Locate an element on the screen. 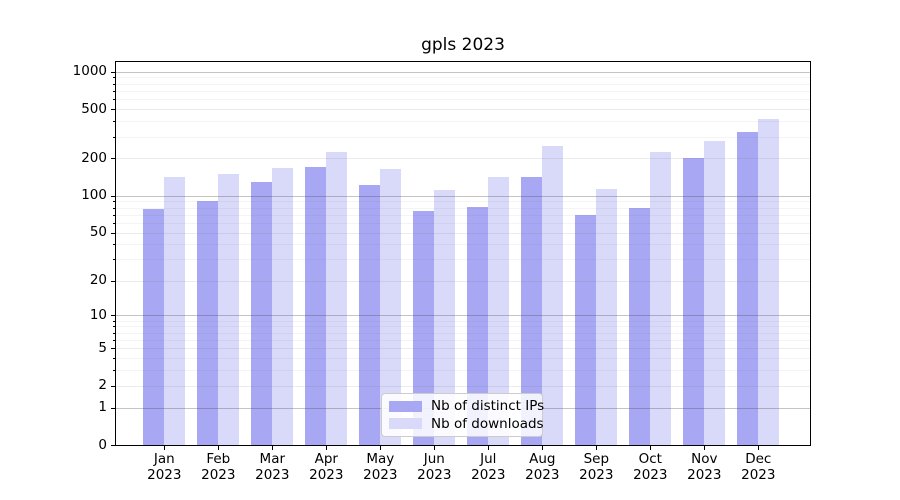  y-tick-label-200: 200 is located at coordinates (94, 157).